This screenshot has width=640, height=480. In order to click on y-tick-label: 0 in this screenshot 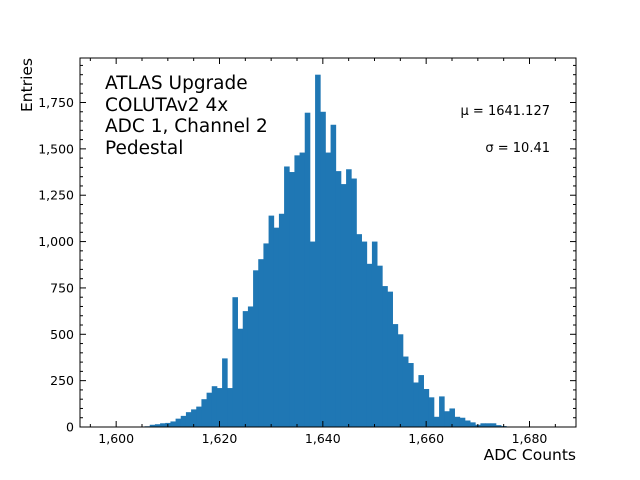, I will do `click(70, 427)`.